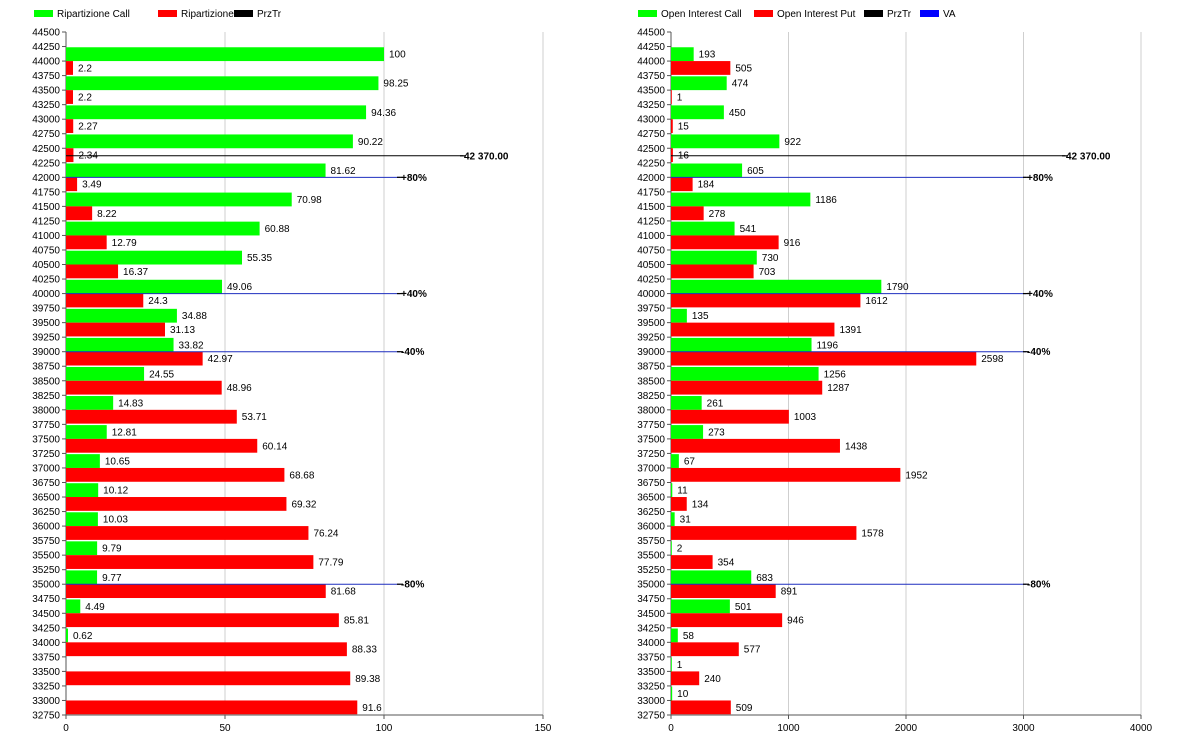 The width and height of the screenshot is (1200, 752). What do you see at coordinates (651, 221) in the screenshot?
I see `y-tick-label: 41250` at bounding box center [651, 221].